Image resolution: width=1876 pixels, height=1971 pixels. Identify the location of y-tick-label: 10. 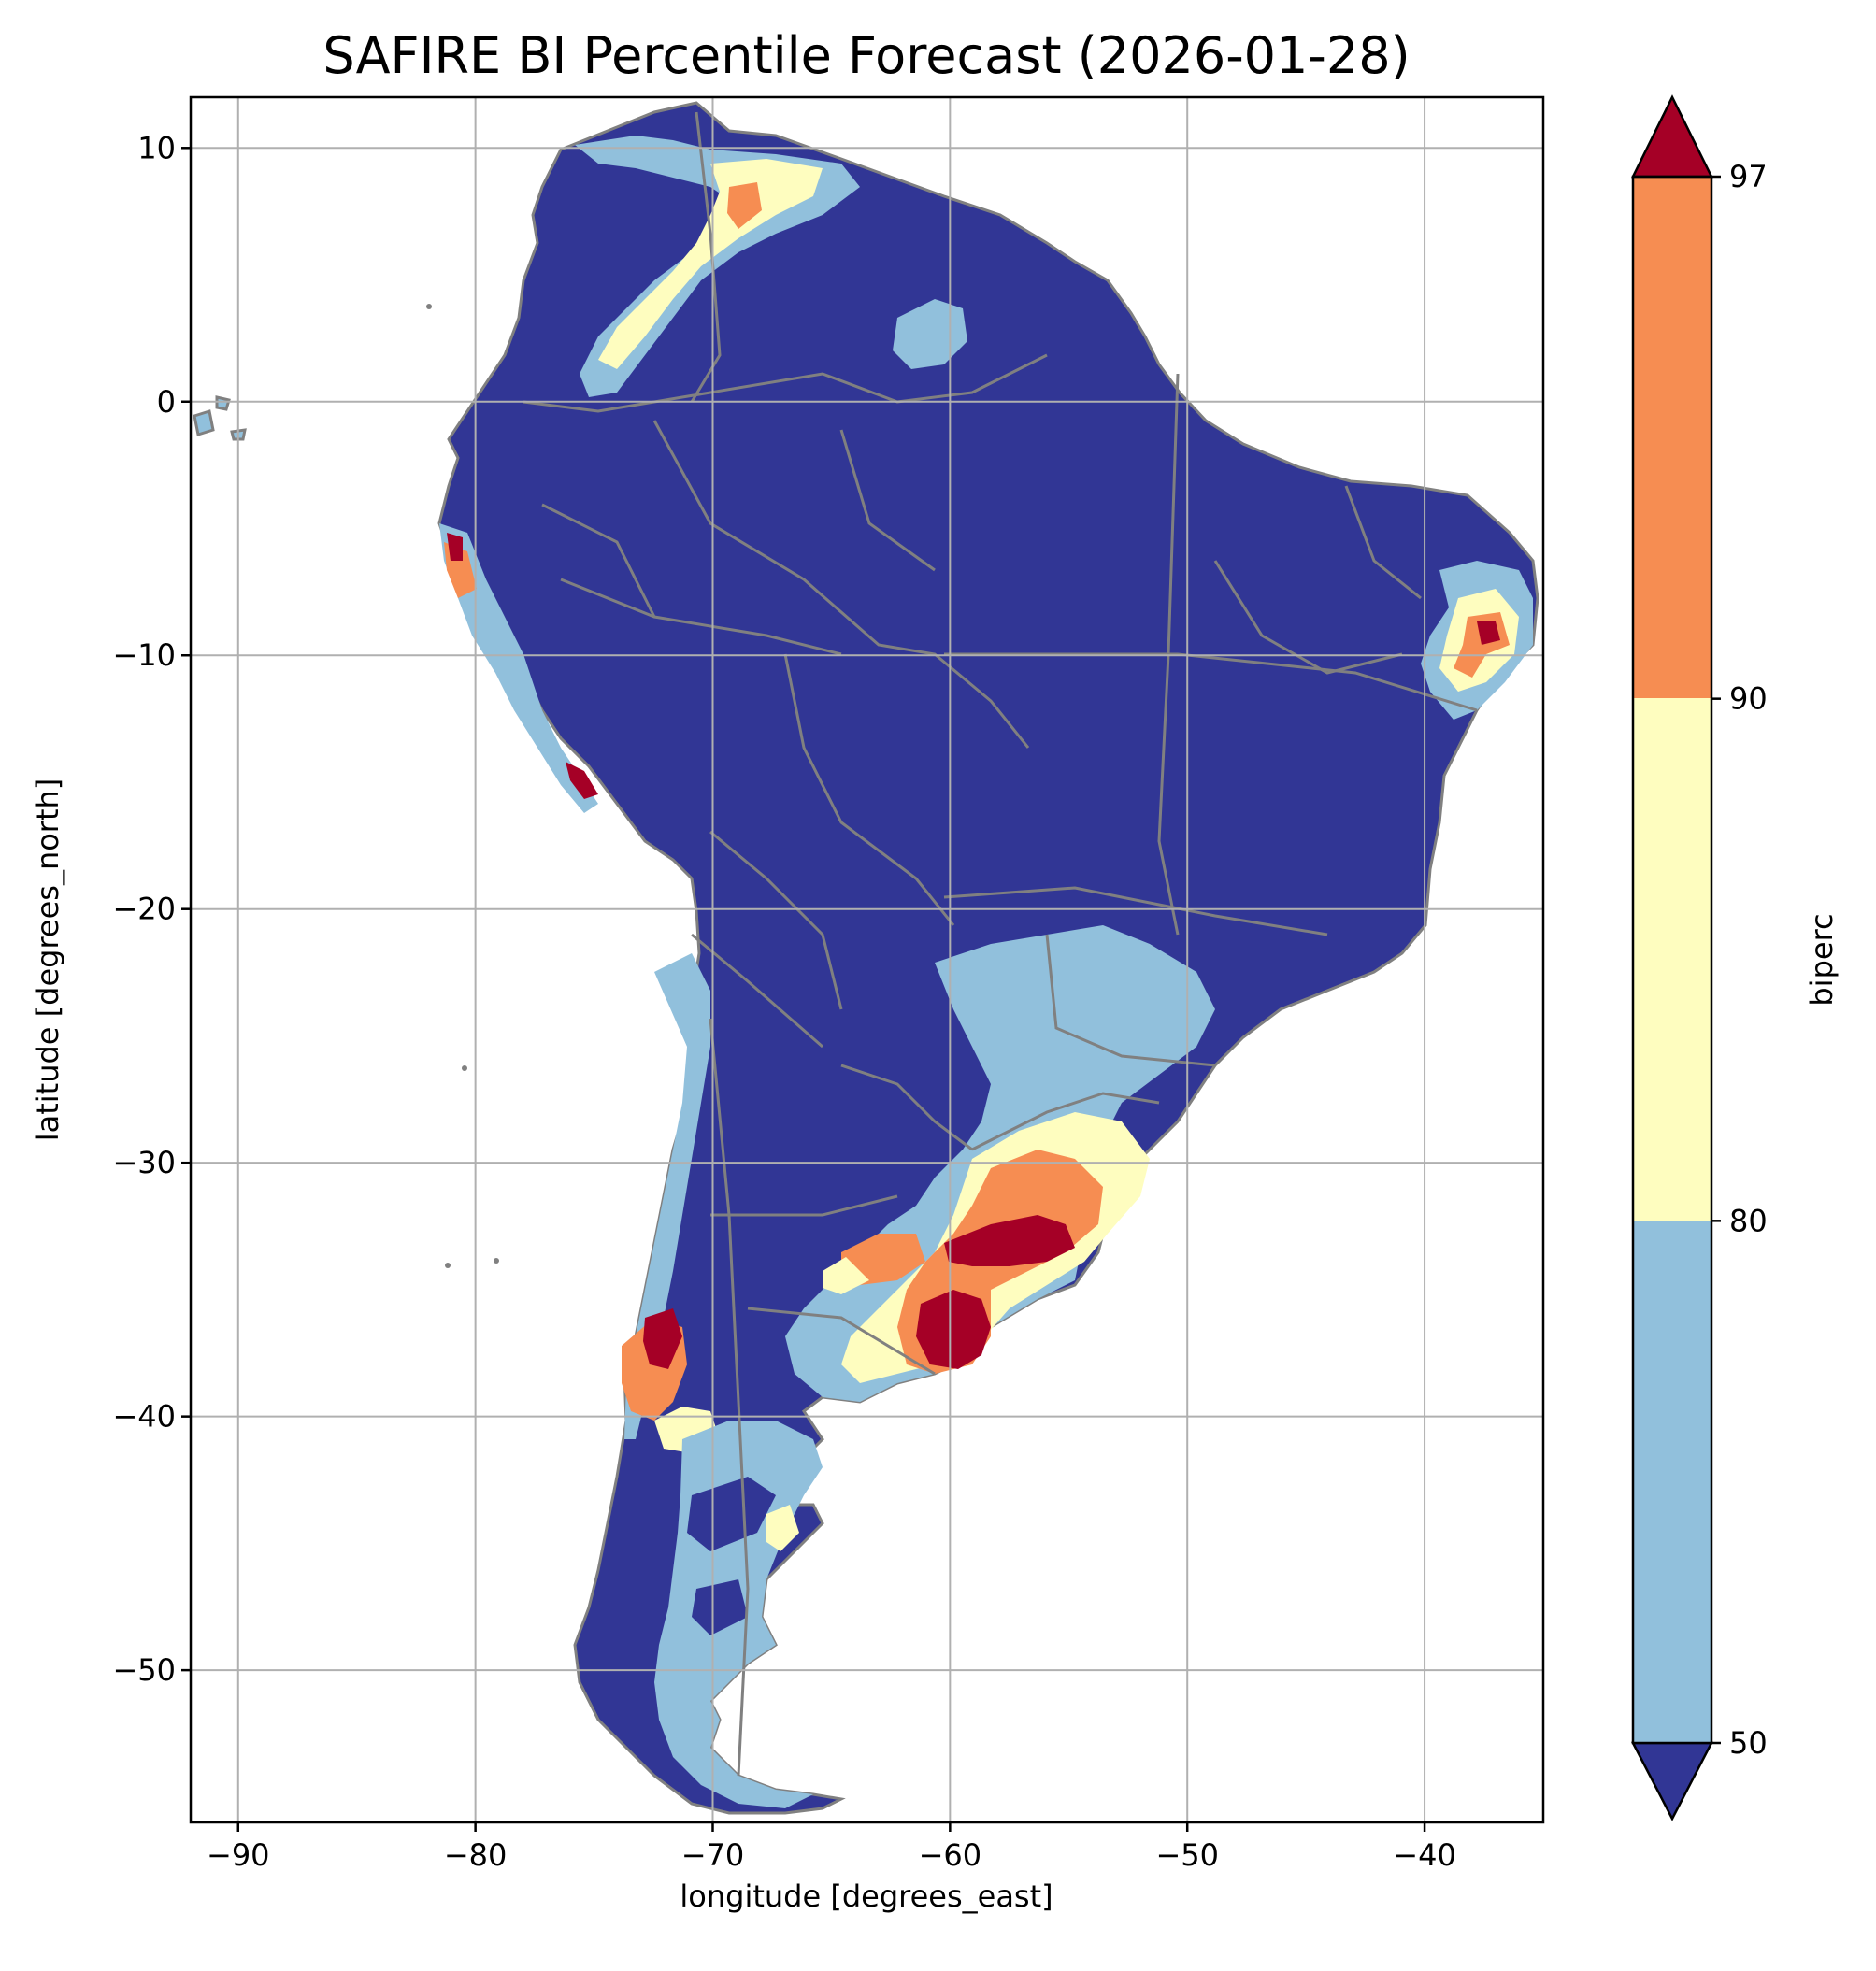
(156, 147).